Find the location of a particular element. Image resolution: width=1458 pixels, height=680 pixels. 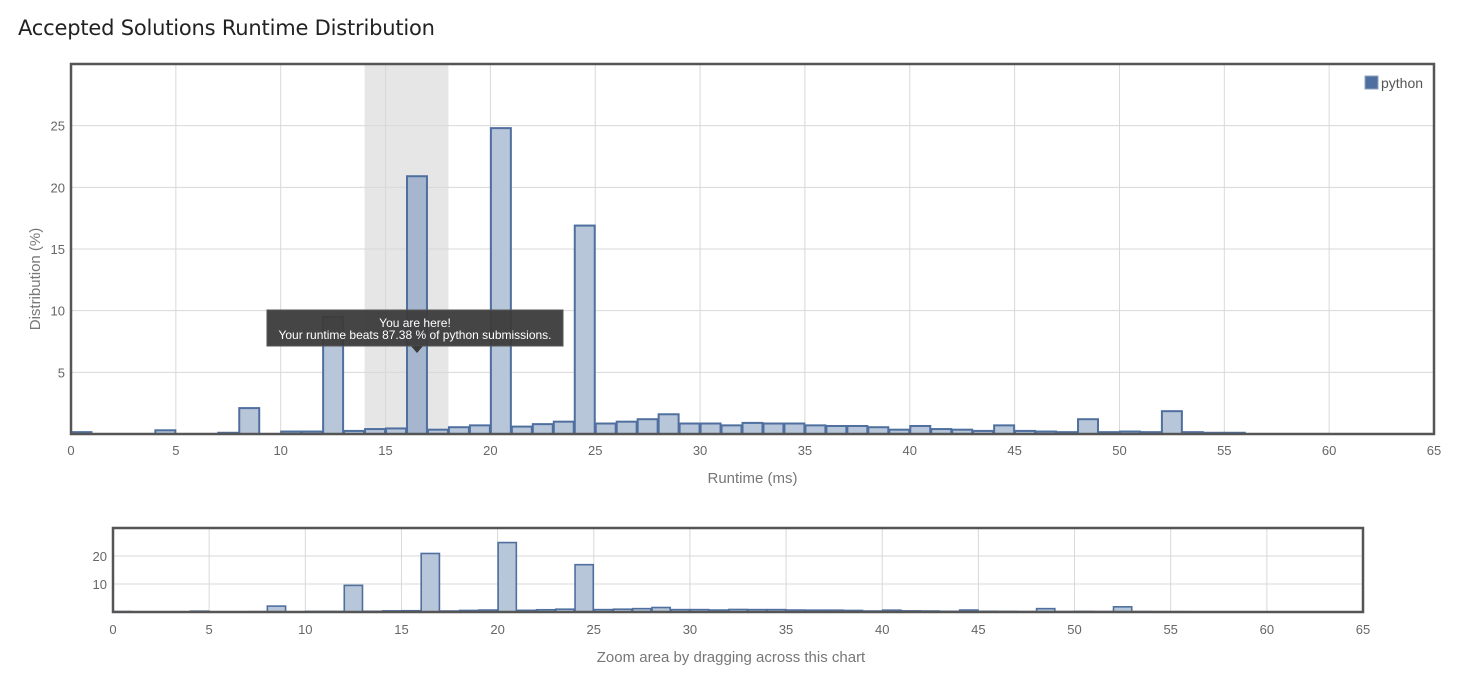

bar-19ms is located at coordinates (479, 430).